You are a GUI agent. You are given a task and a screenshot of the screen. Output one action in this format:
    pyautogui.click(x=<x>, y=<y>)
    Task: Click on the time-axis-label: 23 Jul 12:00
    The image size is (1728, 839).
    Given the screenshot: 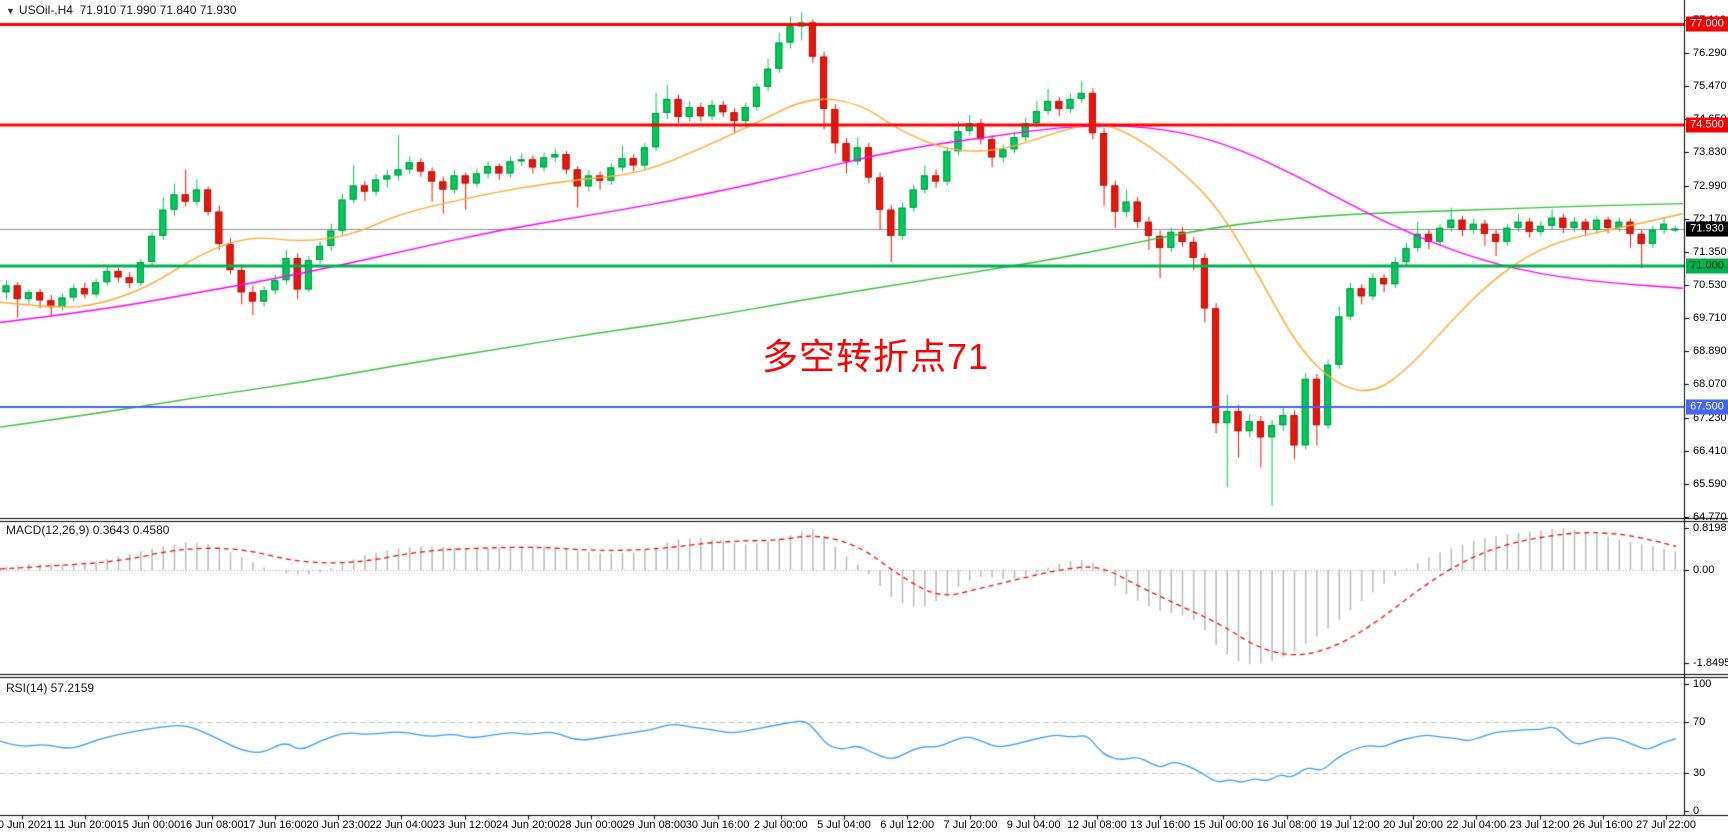 What is the action you would take?
    pyautogui.click(x=1539, y=825)
    